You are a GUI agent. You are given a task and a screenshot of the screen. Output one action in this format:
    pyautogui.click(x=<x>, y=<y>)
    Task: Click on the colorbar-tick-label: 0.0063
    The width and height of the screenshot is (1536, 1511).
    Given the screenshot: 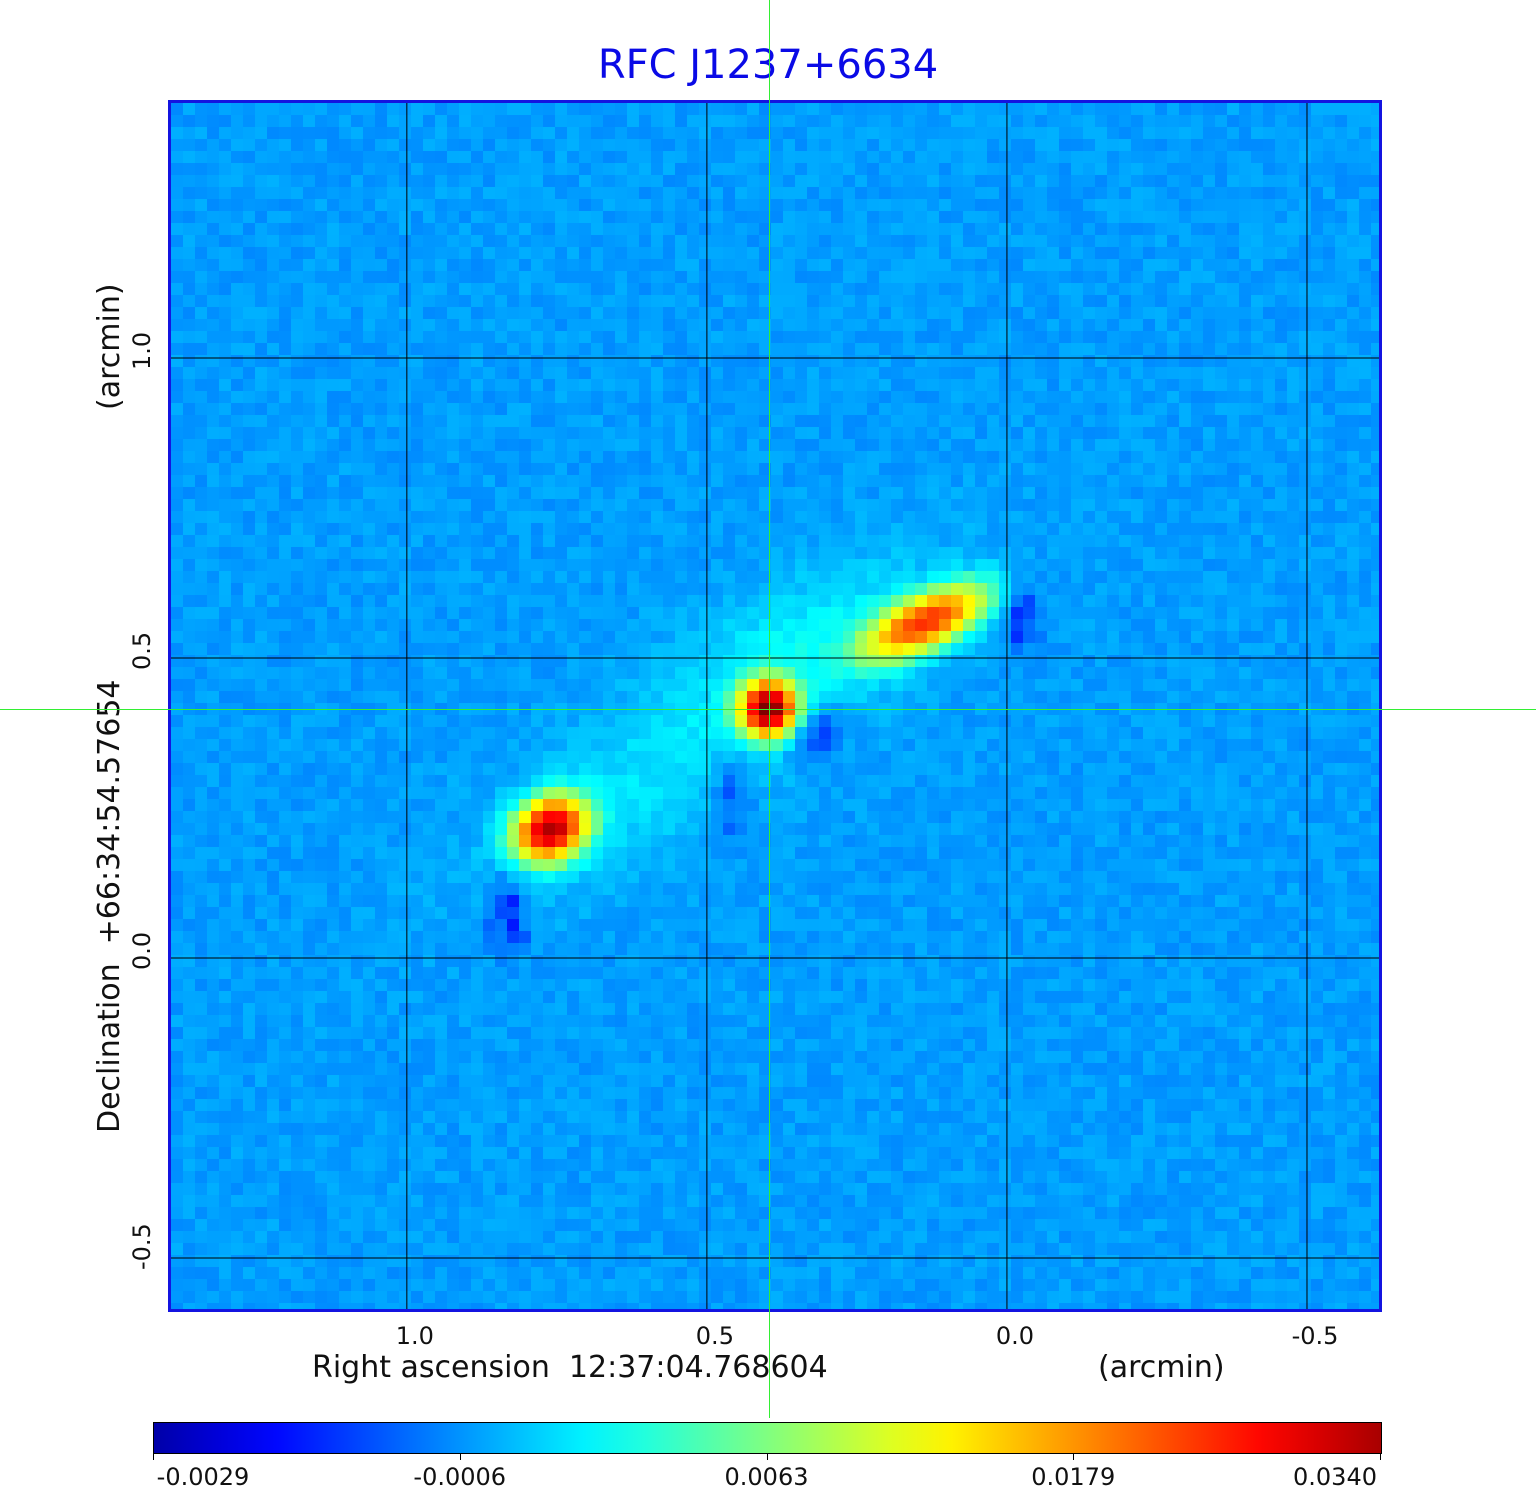 What is the action you would take?
    pyautogui.click(x=766, y=1477)
    